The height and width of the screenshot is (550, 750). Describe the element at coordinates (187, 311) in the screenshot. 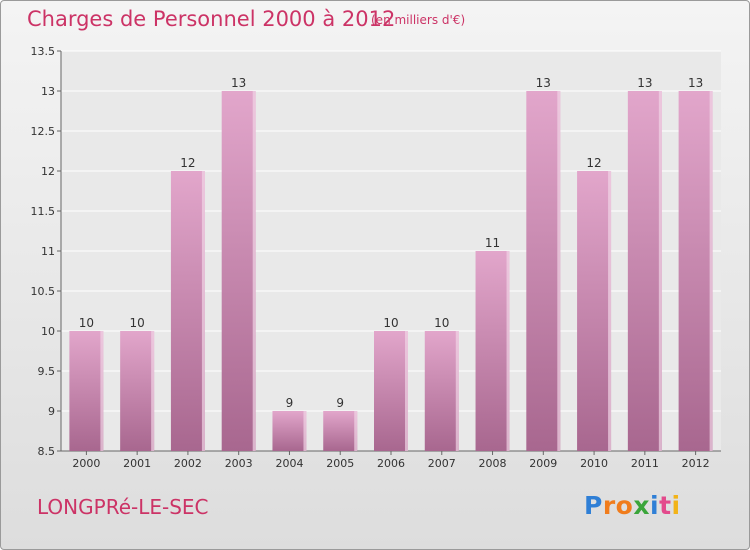

I see `bar-2002` at that location.